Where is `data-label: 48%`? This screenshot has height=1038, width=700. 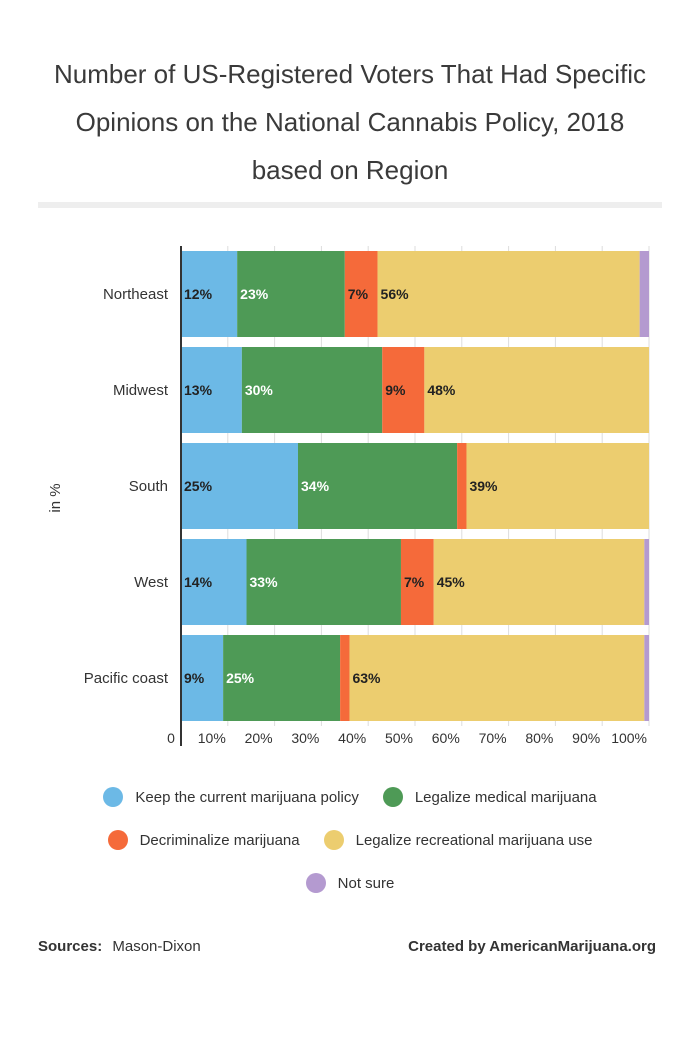 data-label: 48% is located at coordinates (441, 390).